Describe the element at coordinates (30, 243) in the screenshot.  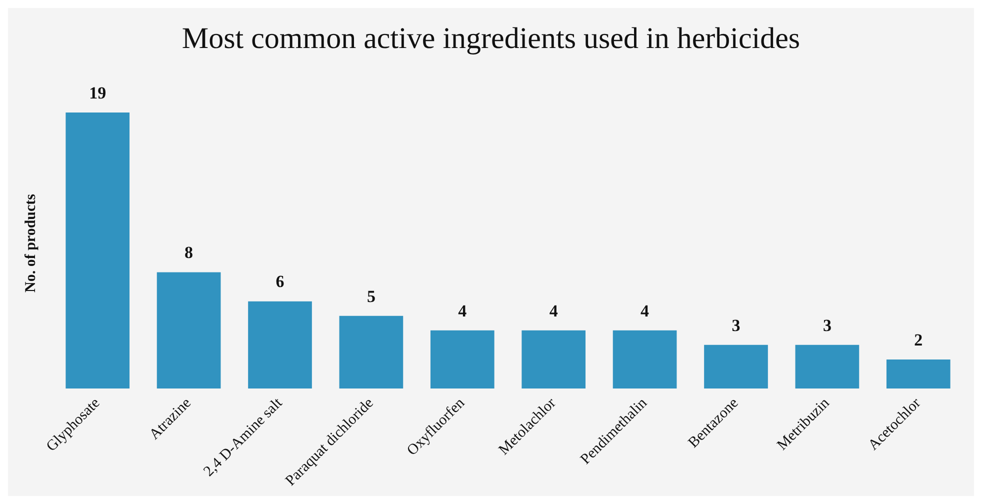
I see `y-axis-title: No. of products` at that location.